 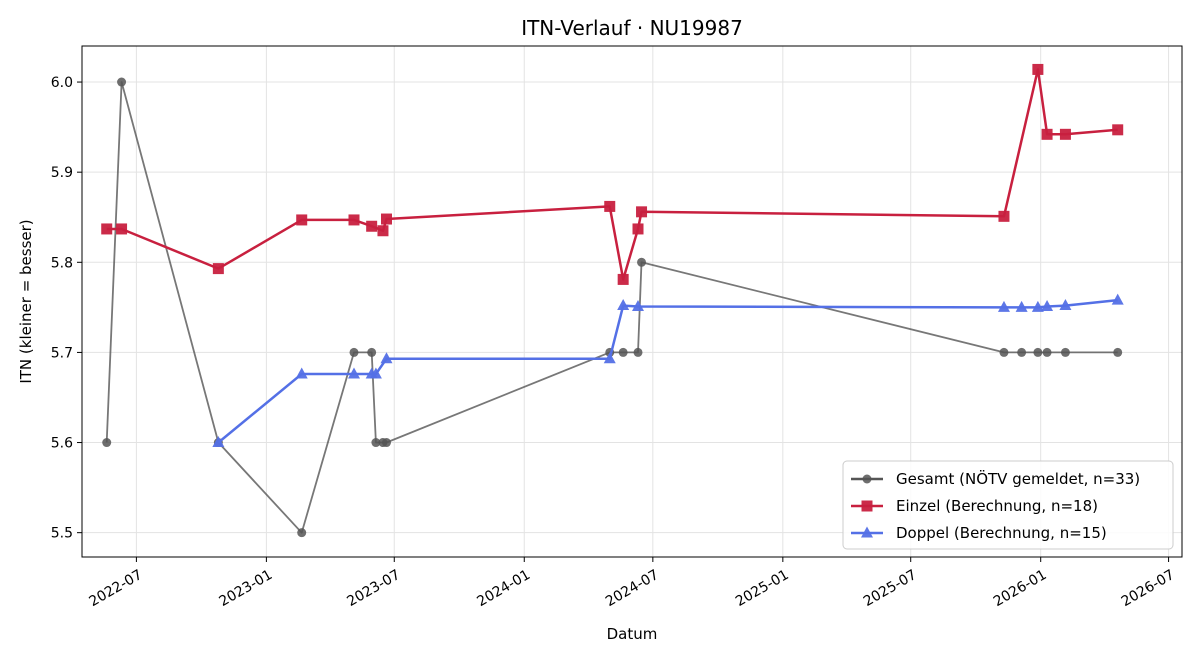 I want to click on legend-item: Doppel (Berechnung, n=15), so click(x=979, y=533).